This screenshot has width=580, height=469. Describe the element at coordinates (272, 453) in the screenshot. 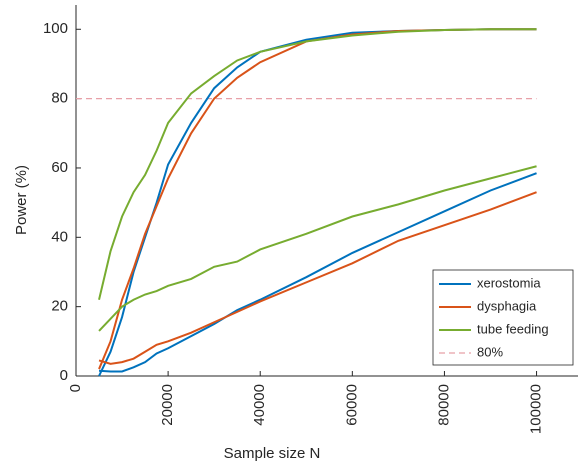

I see `x-axis-label: Sample size N` at that location.